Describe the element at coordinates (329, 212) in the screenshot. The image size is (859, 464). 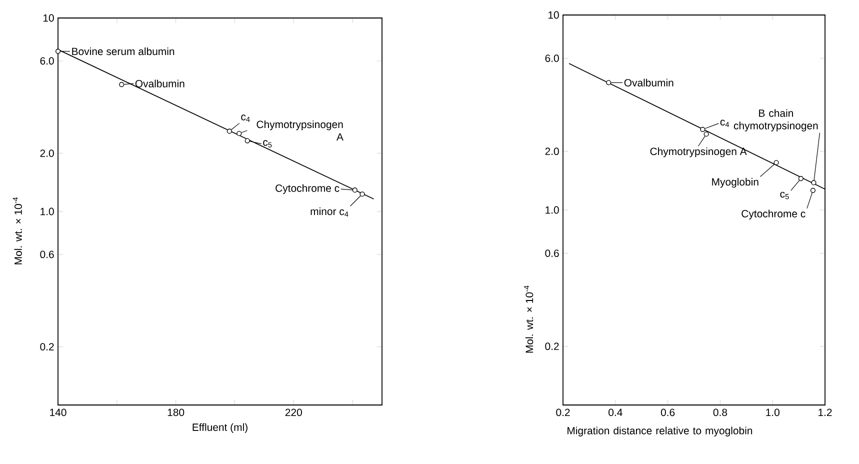
I see `annotation: minor c$_{4}$` at that location.